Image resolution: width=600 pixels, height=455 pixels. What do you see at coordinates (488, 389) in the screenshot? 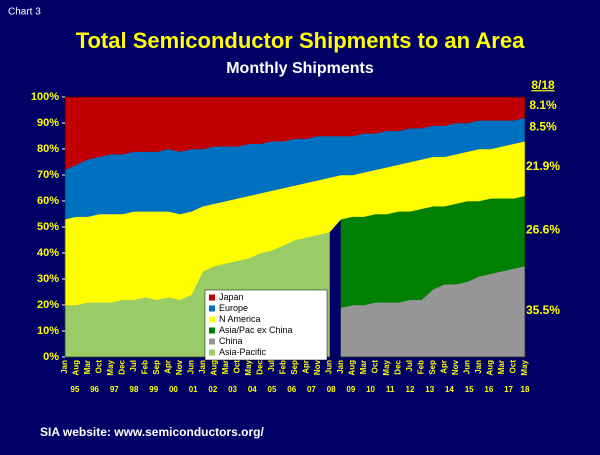
I see `year-label: 16` at bounding box center [488, 389].